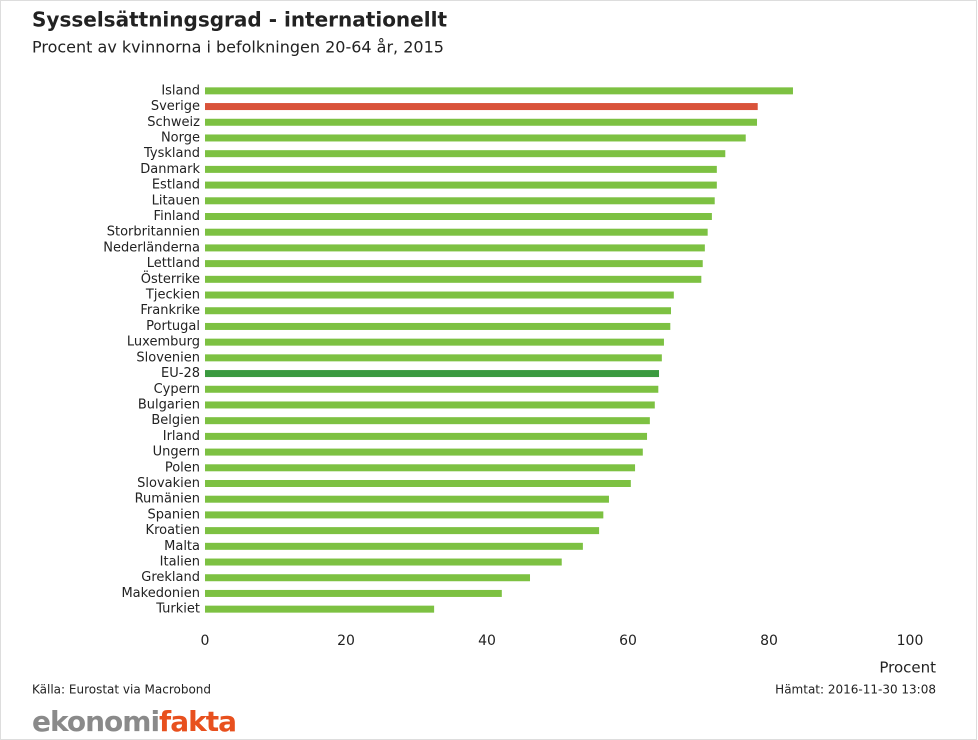 The width and height of the screenshot is (978, 740). I want to click on y-tick-label: Kroatien, so click(173, 530).